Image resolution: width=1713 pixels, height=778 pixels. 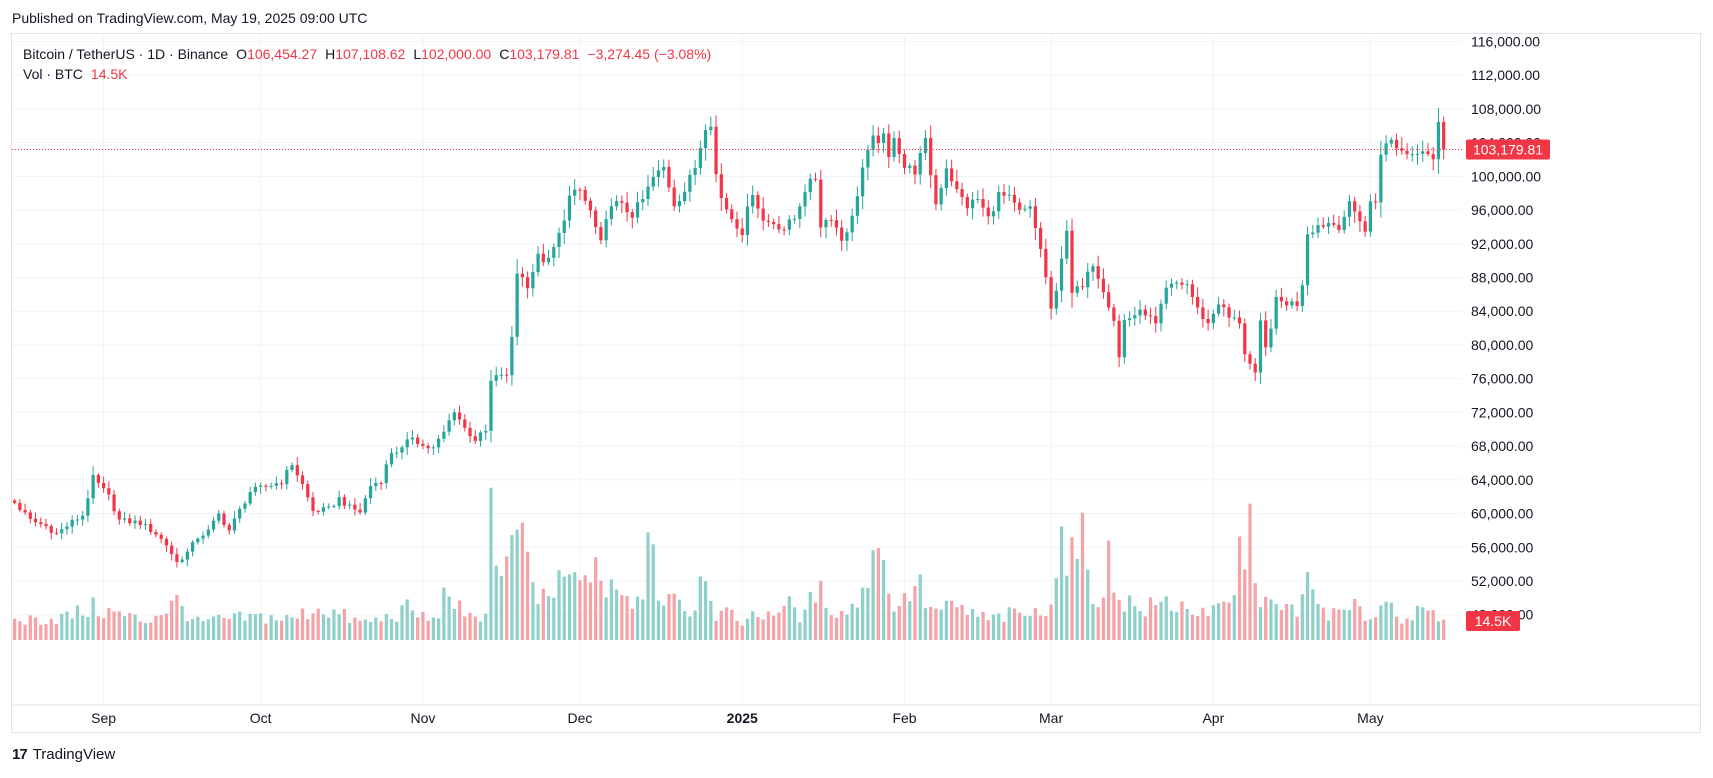 What do you see at coordinates (1502, 514) in the screenshot?
I see `price-tick-label: 60,000.00` at bounding box center [1502, 514].